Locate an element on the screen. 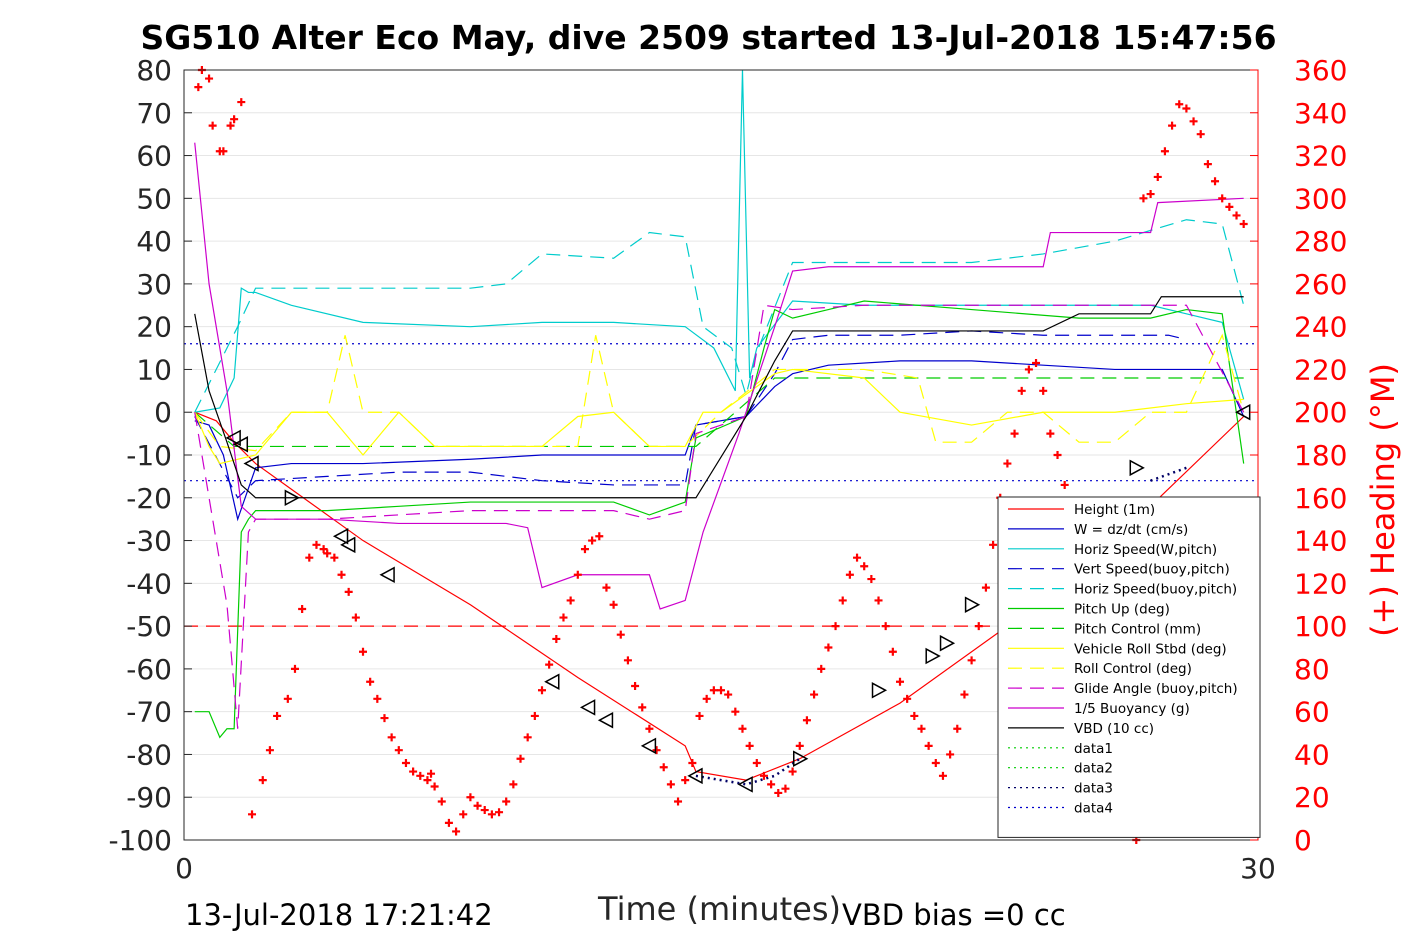  legend-label: 1/5 Buoyancy (g) is located at coordinates (1132, 709).